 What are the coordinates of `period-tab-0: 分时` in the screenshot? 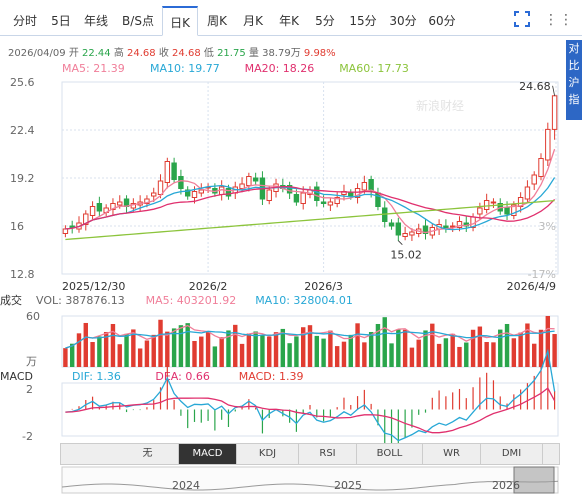 It's located at (24, 21).